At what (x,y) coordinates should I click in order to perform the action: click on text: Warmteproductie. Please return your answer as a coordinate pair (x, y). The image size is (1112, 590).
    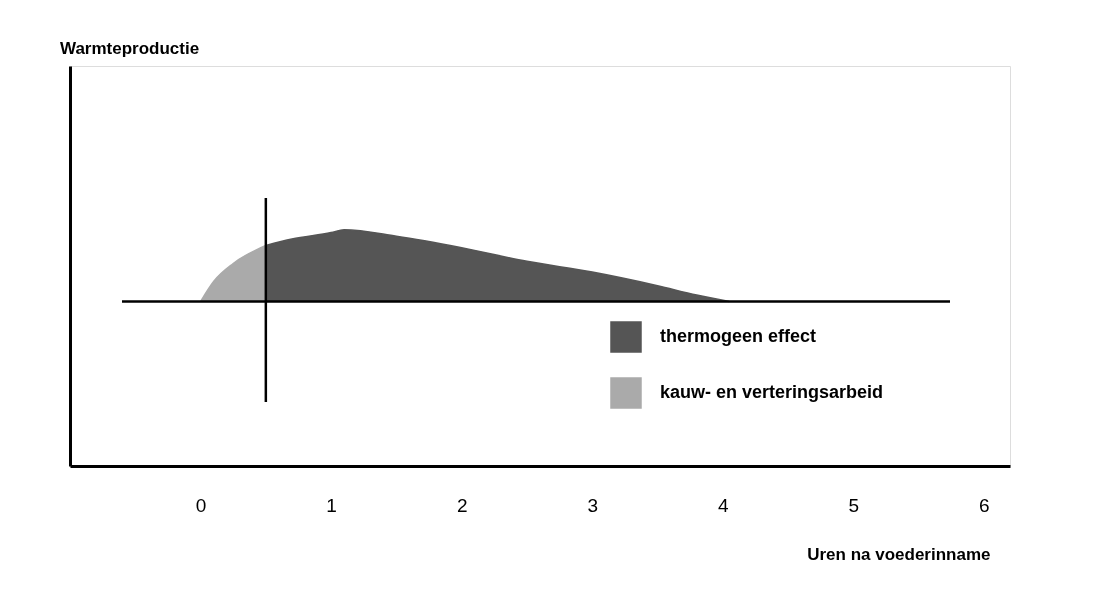
    Looking at the image, I should click on (130, 48).